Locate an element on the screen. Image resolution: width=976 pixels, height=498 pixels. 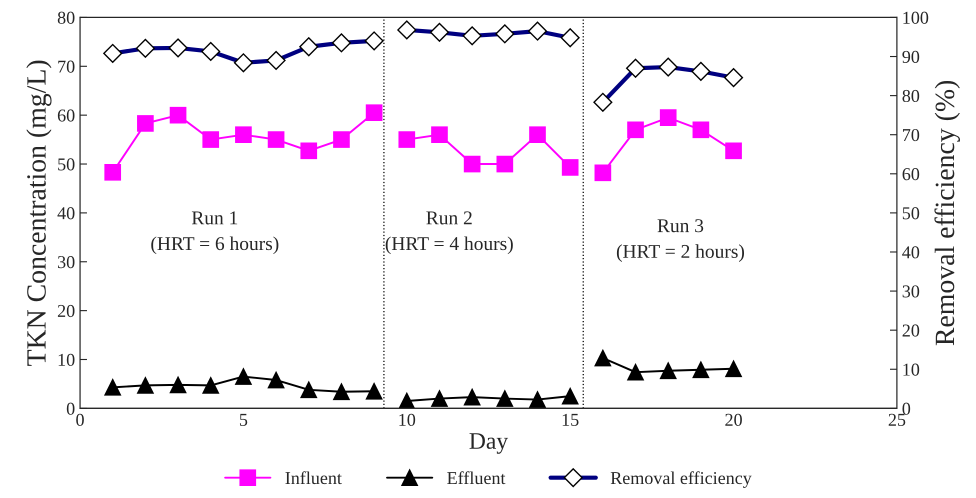
y2-tick-label: 50 is located at coordinates (911, 213).